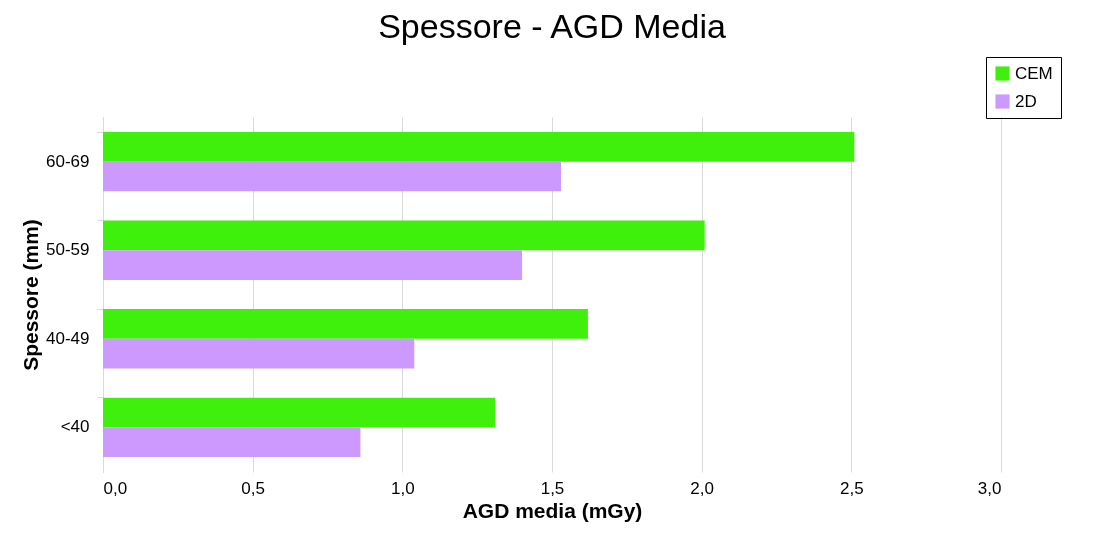 This screenshot has height=533, width=1099. I want to click on x-tick-label: 0,5, so click(253, 488).